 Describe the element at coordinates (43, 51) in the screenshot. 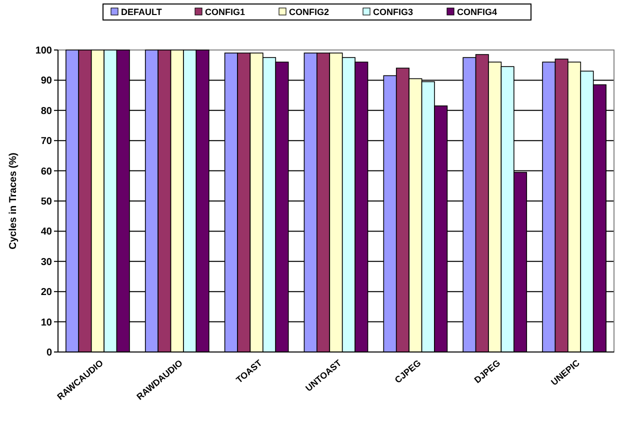

I see `y-tick-label: 100` at that location.